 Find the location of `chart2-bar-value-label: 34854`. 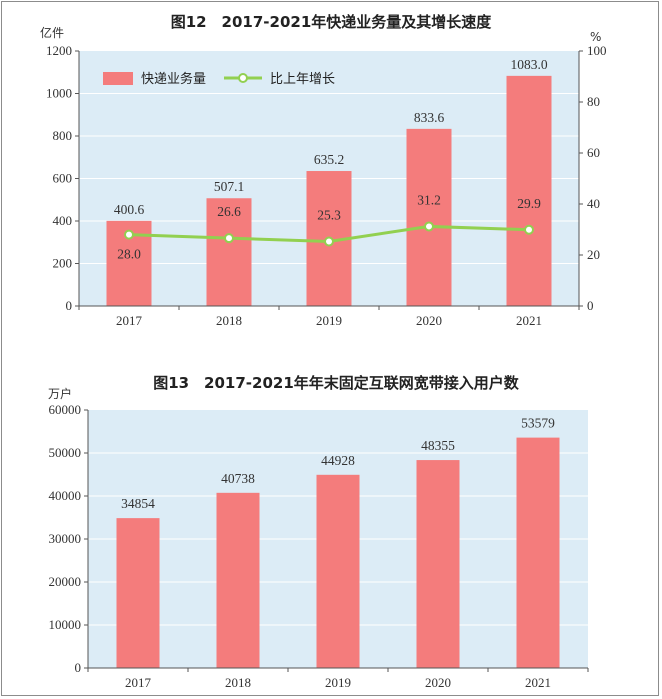

chart2-bar-value-label: 34854 is located at coordinates (138, 503).